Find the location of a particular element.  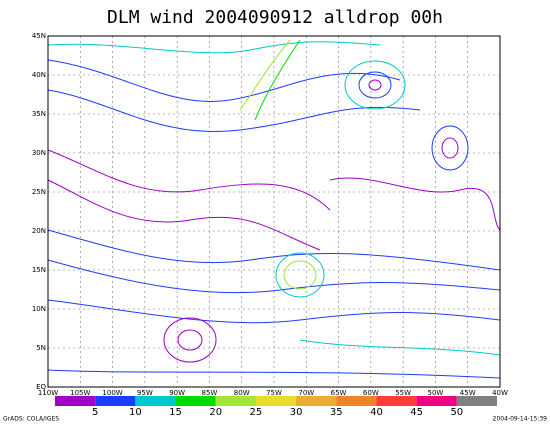

colorbar: 5 10 15 20 25 30 35 40 45 50 is located at coordinates (276, 407).